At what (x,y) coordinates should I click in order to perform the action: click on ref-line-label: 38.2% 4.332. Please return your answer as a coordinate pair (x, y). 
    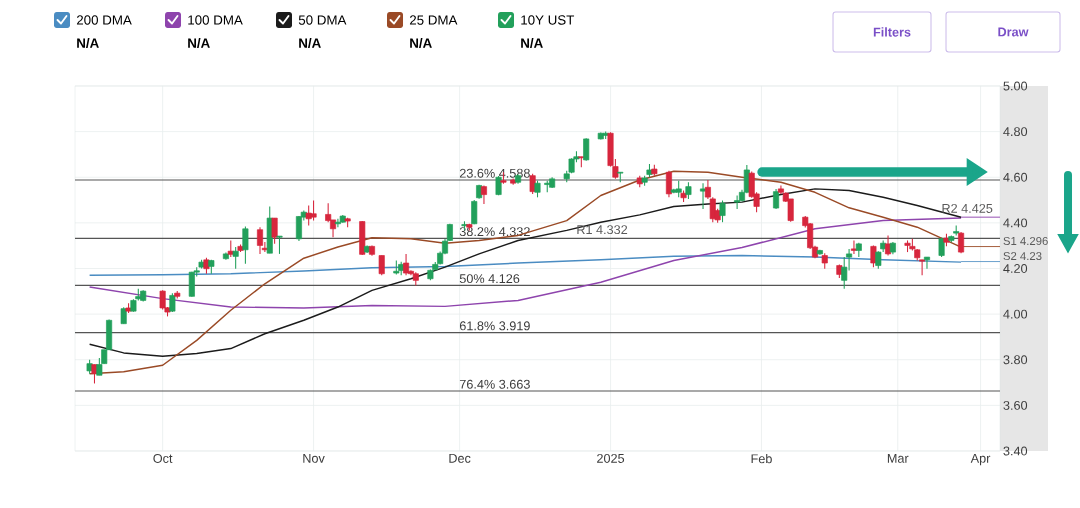
    Looking at the image, I should click on (494, 232).